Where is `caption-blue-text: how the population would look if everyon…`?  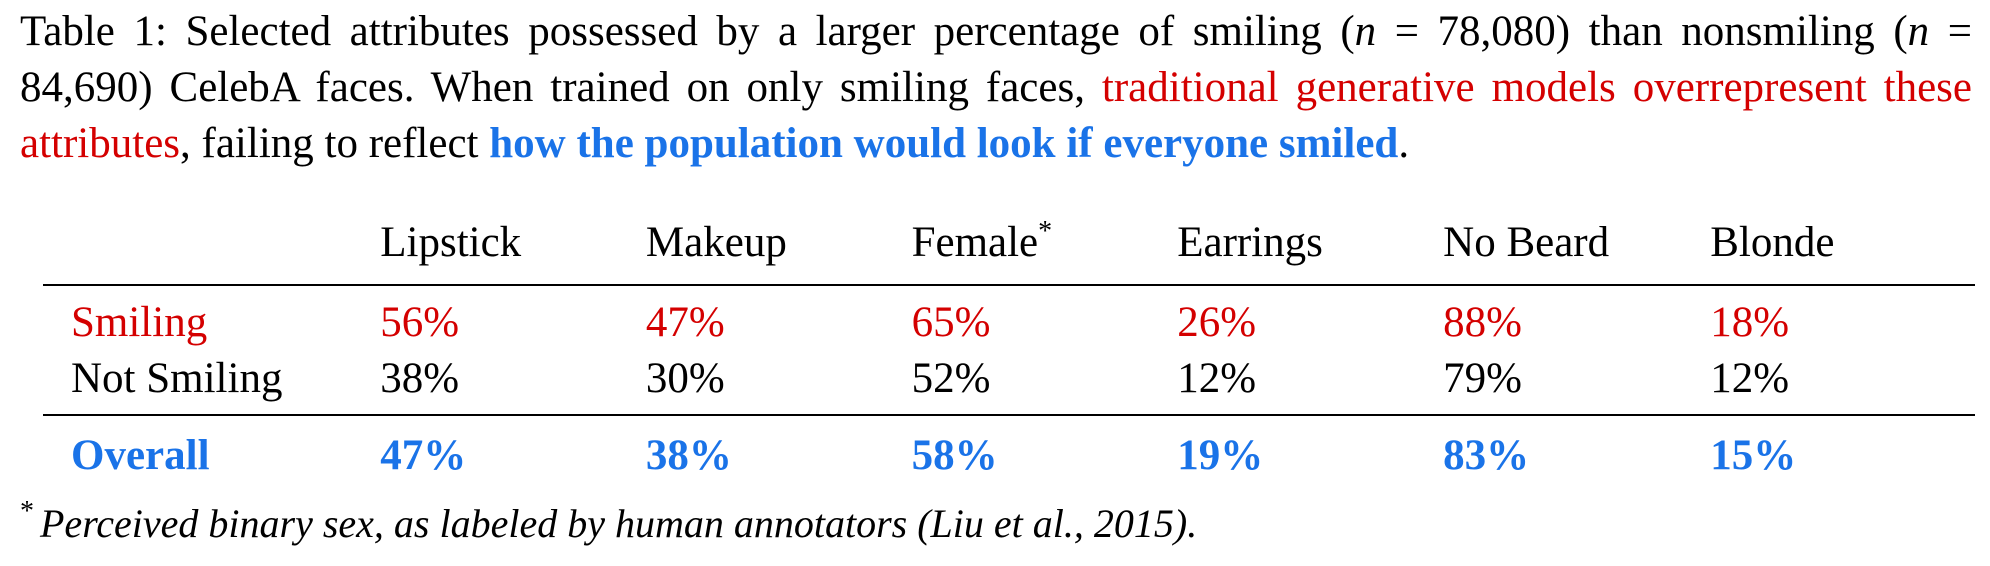 caption-blue-text: how the population would look if everyon… is located at coordinates (944, 143).